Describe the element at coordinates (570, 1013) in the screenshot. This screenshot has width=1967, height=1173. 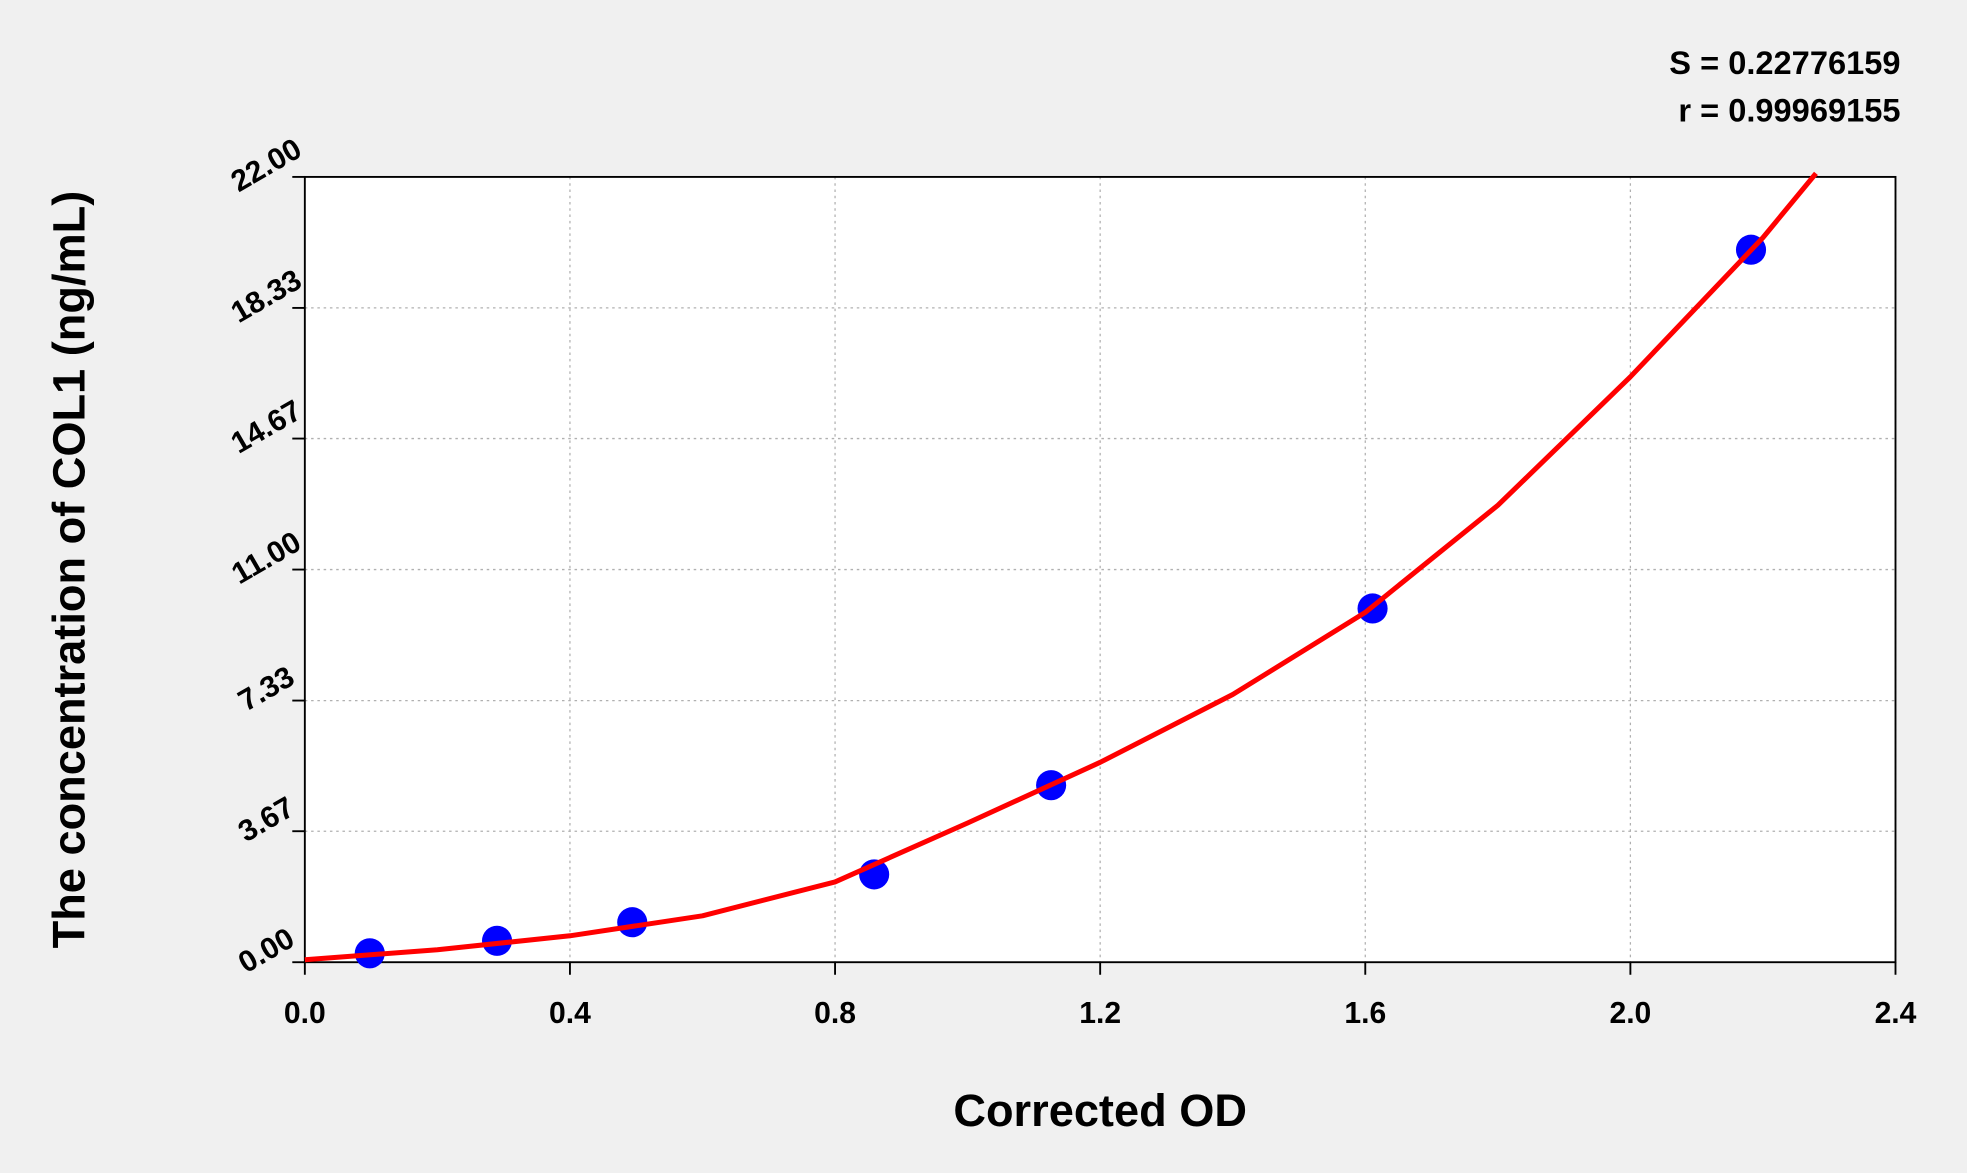
I see `x-tick-label: 0.4` at that location.